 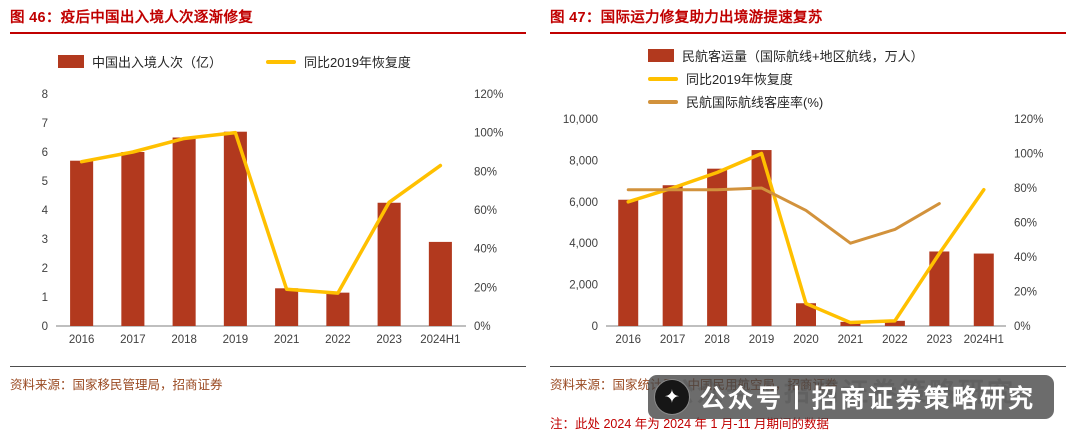 I want to click on figure-46-title: 图 46：疫后中国出入境人次逐渐修复, so click(x=132, y=18).